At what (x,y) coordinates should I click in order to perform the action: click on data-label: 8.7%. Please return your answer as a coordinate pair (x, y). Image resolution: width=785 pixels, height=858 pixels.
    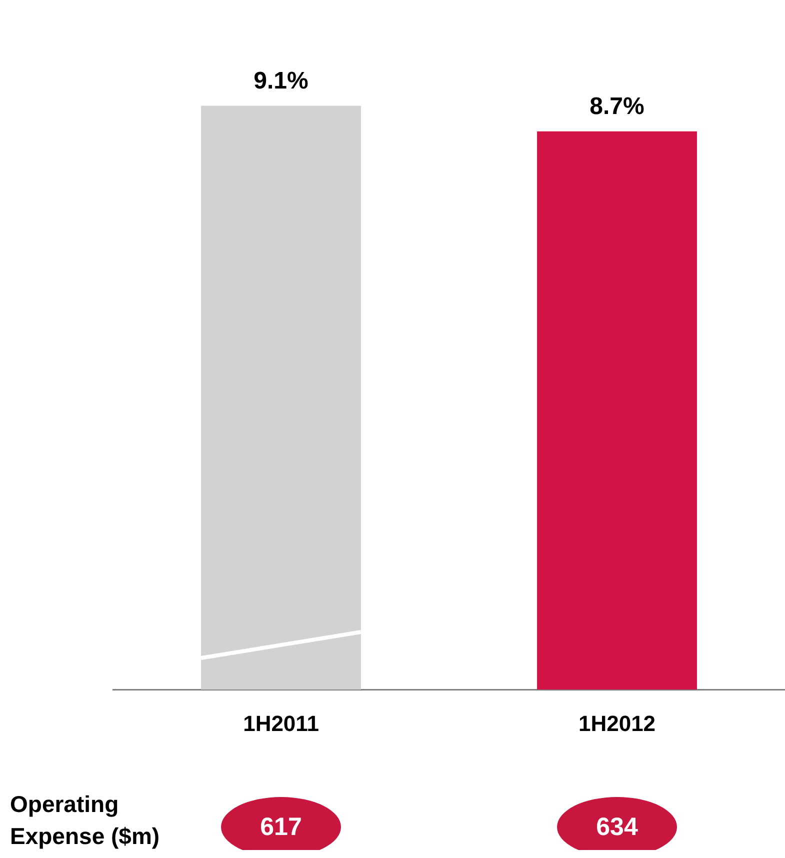
    Looking at the image, I should click on (617, 106).